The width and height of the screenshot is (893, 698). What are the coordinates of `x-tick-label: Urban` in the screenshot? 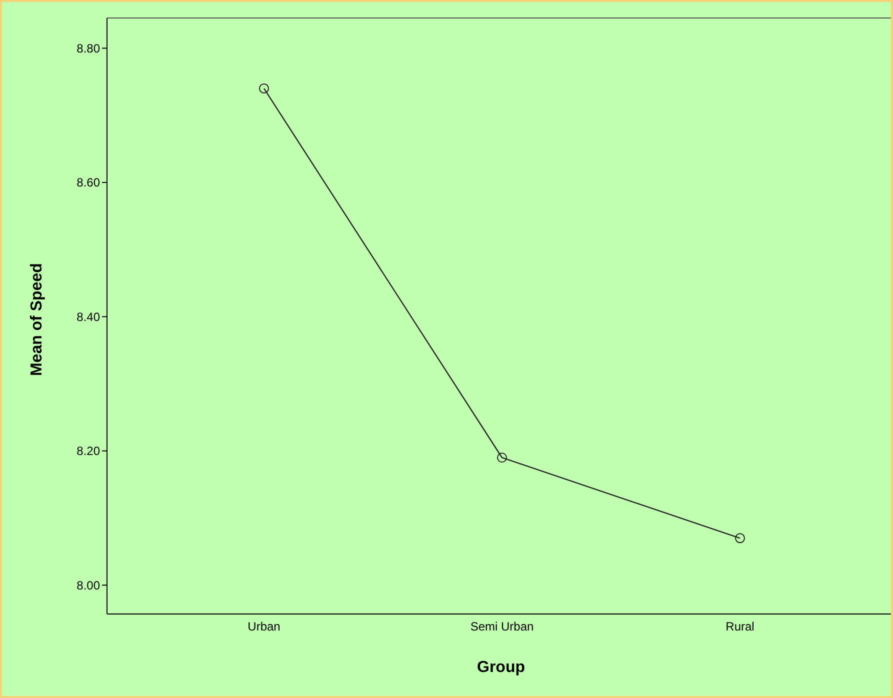 It's located at (264, 627).